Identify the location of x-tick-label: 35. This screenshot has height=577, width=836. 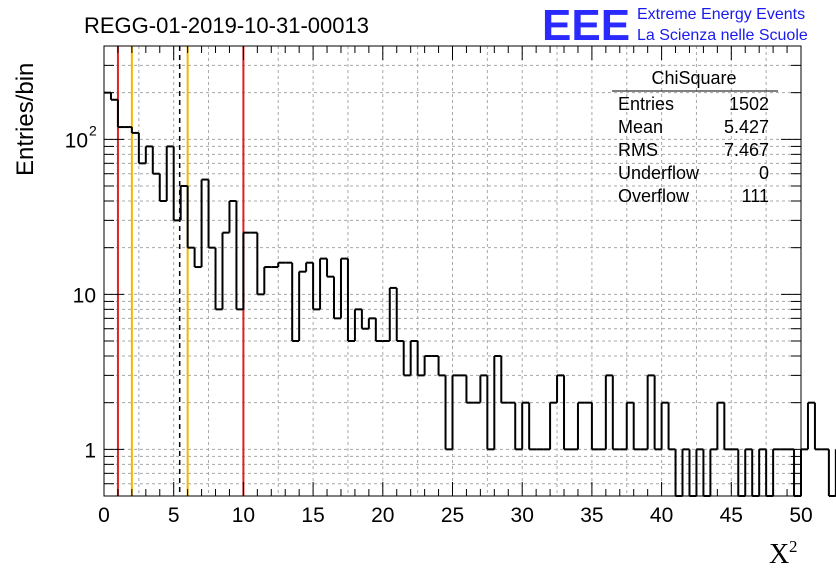
(591, 515).